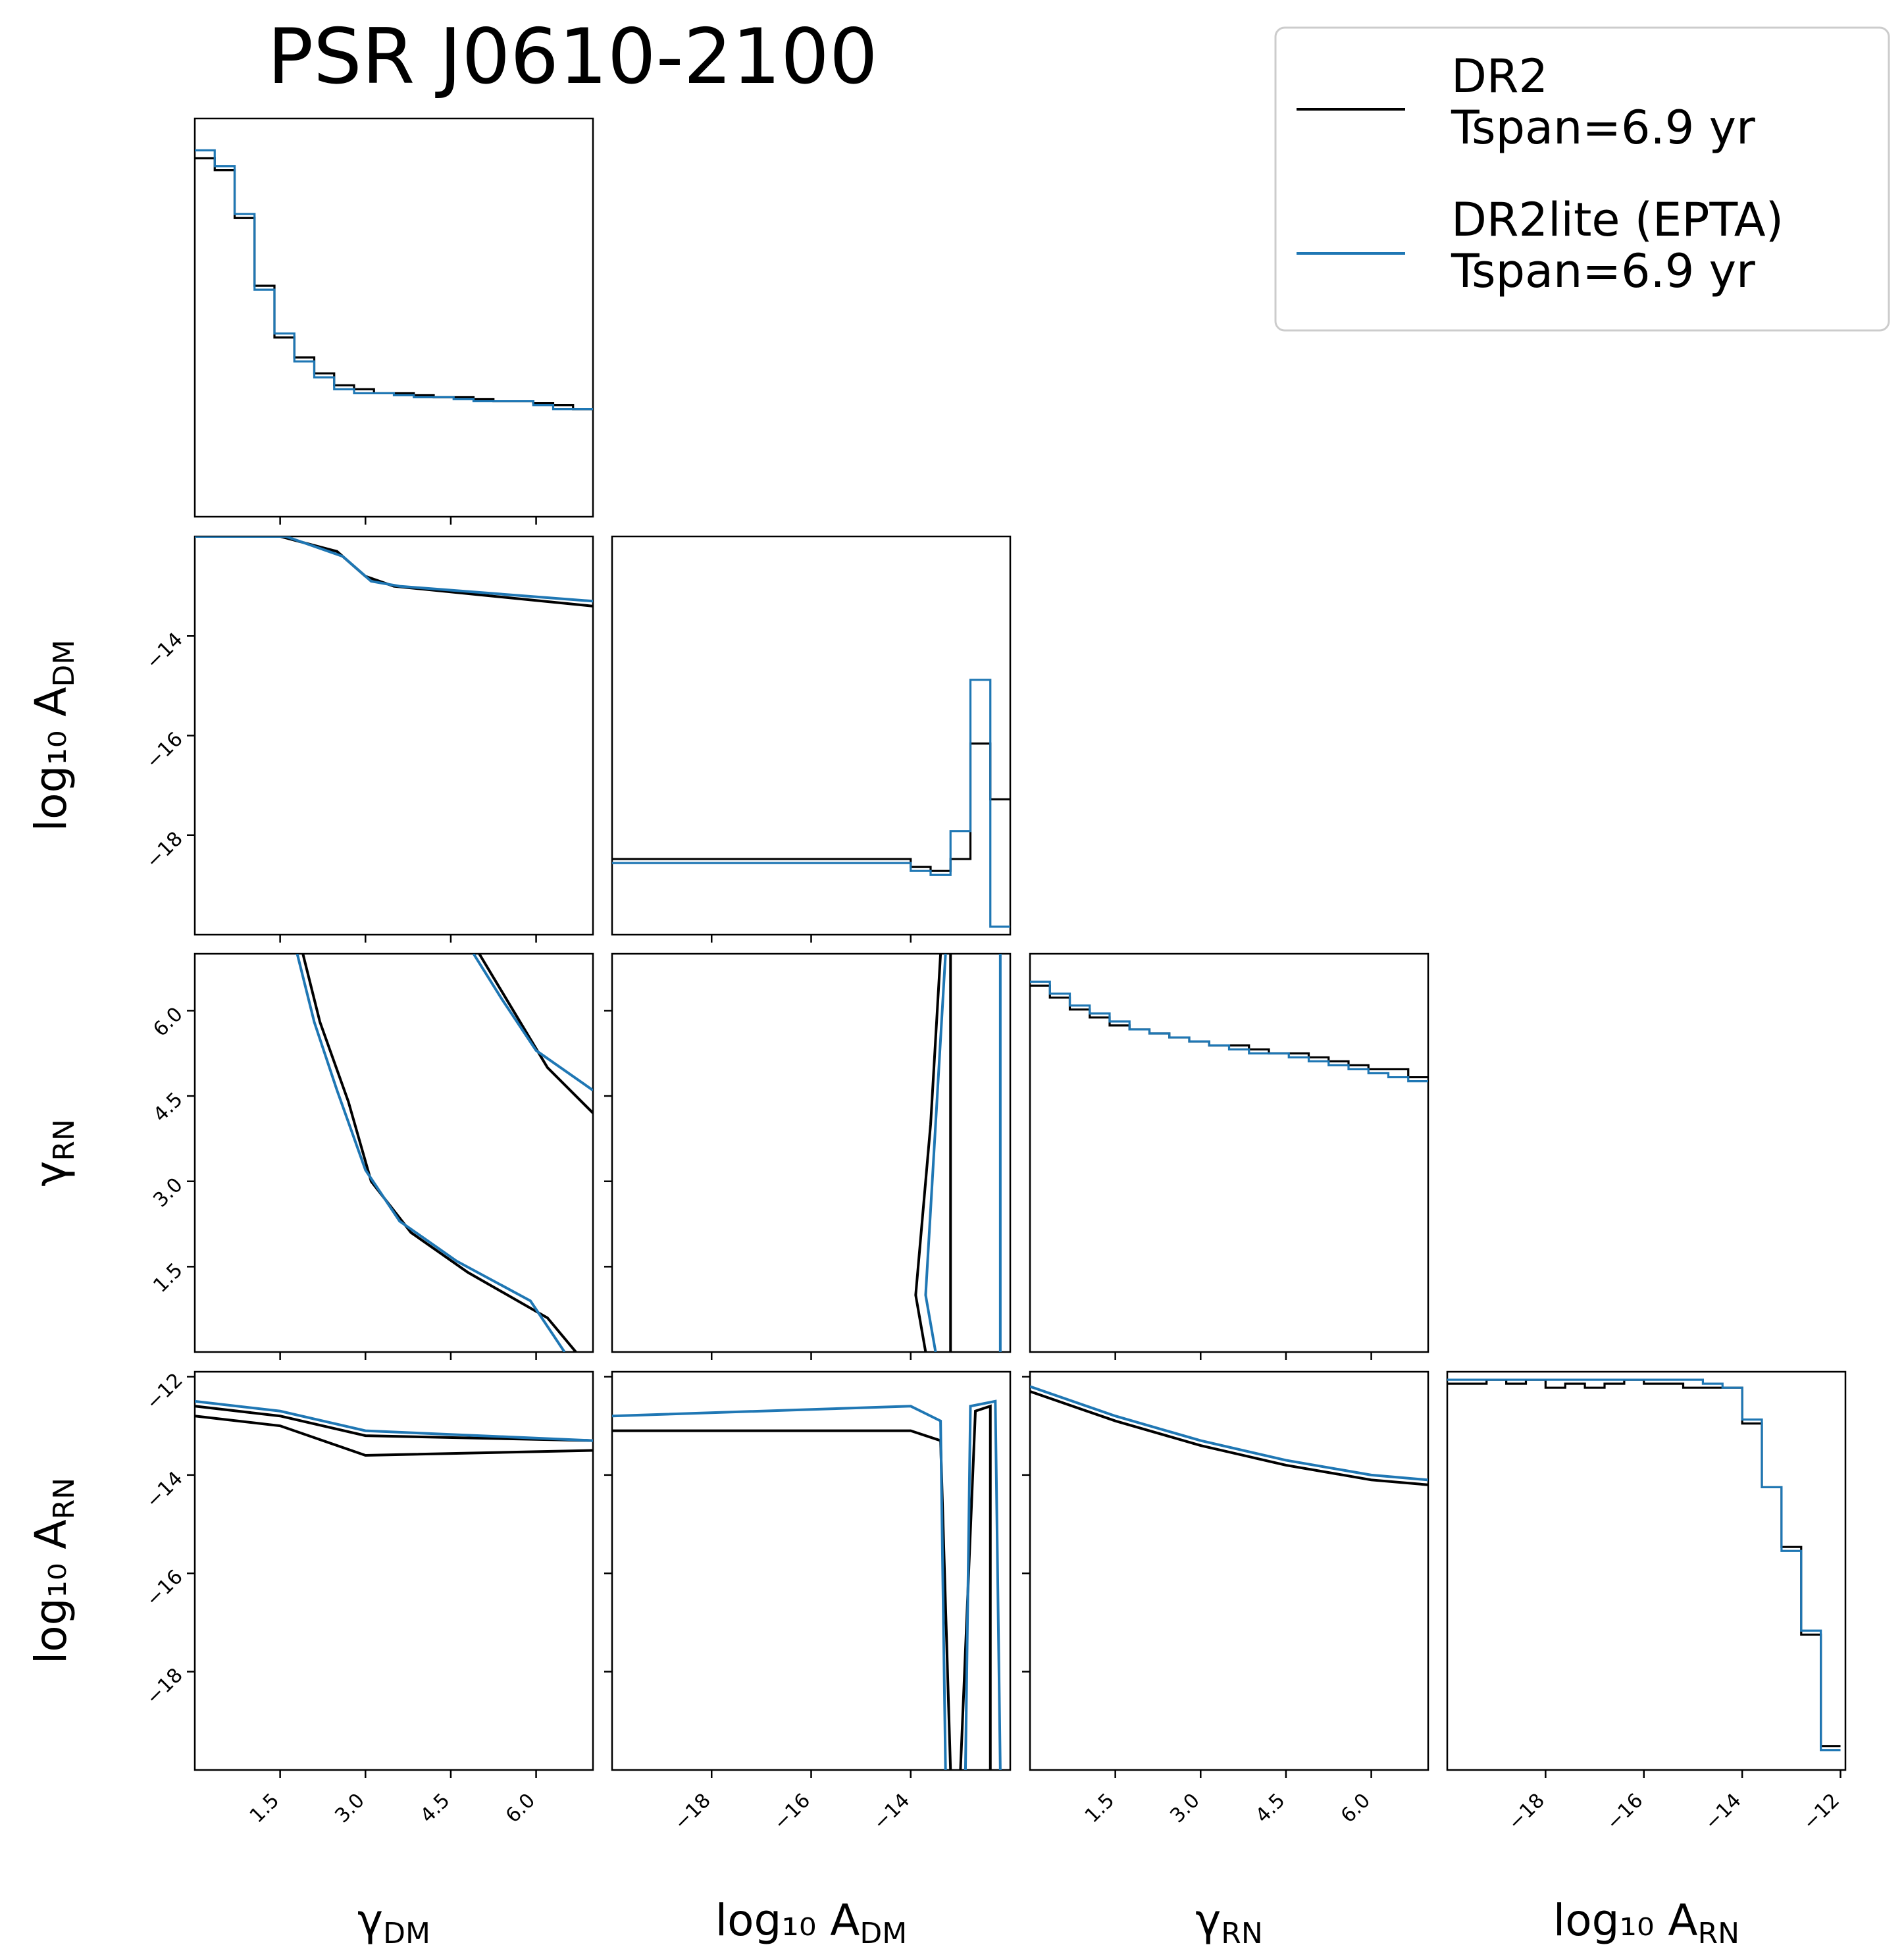 This screenshot has height=1951, width=1904. Describe the element at coordinates (368, 1597) in the screenshot. I see `panel-gamma_dm-log10_A_rn: 1.5 3.0 4.5 6.0−18−16−14−12` at that location.